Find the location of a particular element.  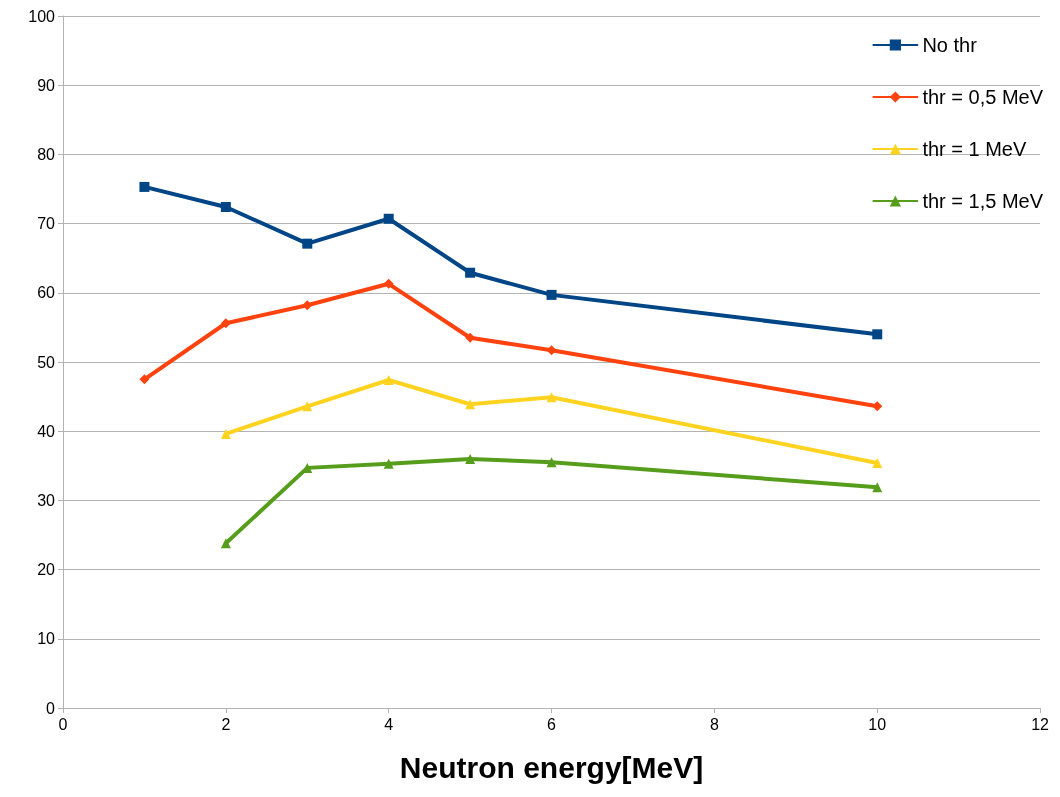

y-tick-label: 30 is located at coordinates (46, 500).